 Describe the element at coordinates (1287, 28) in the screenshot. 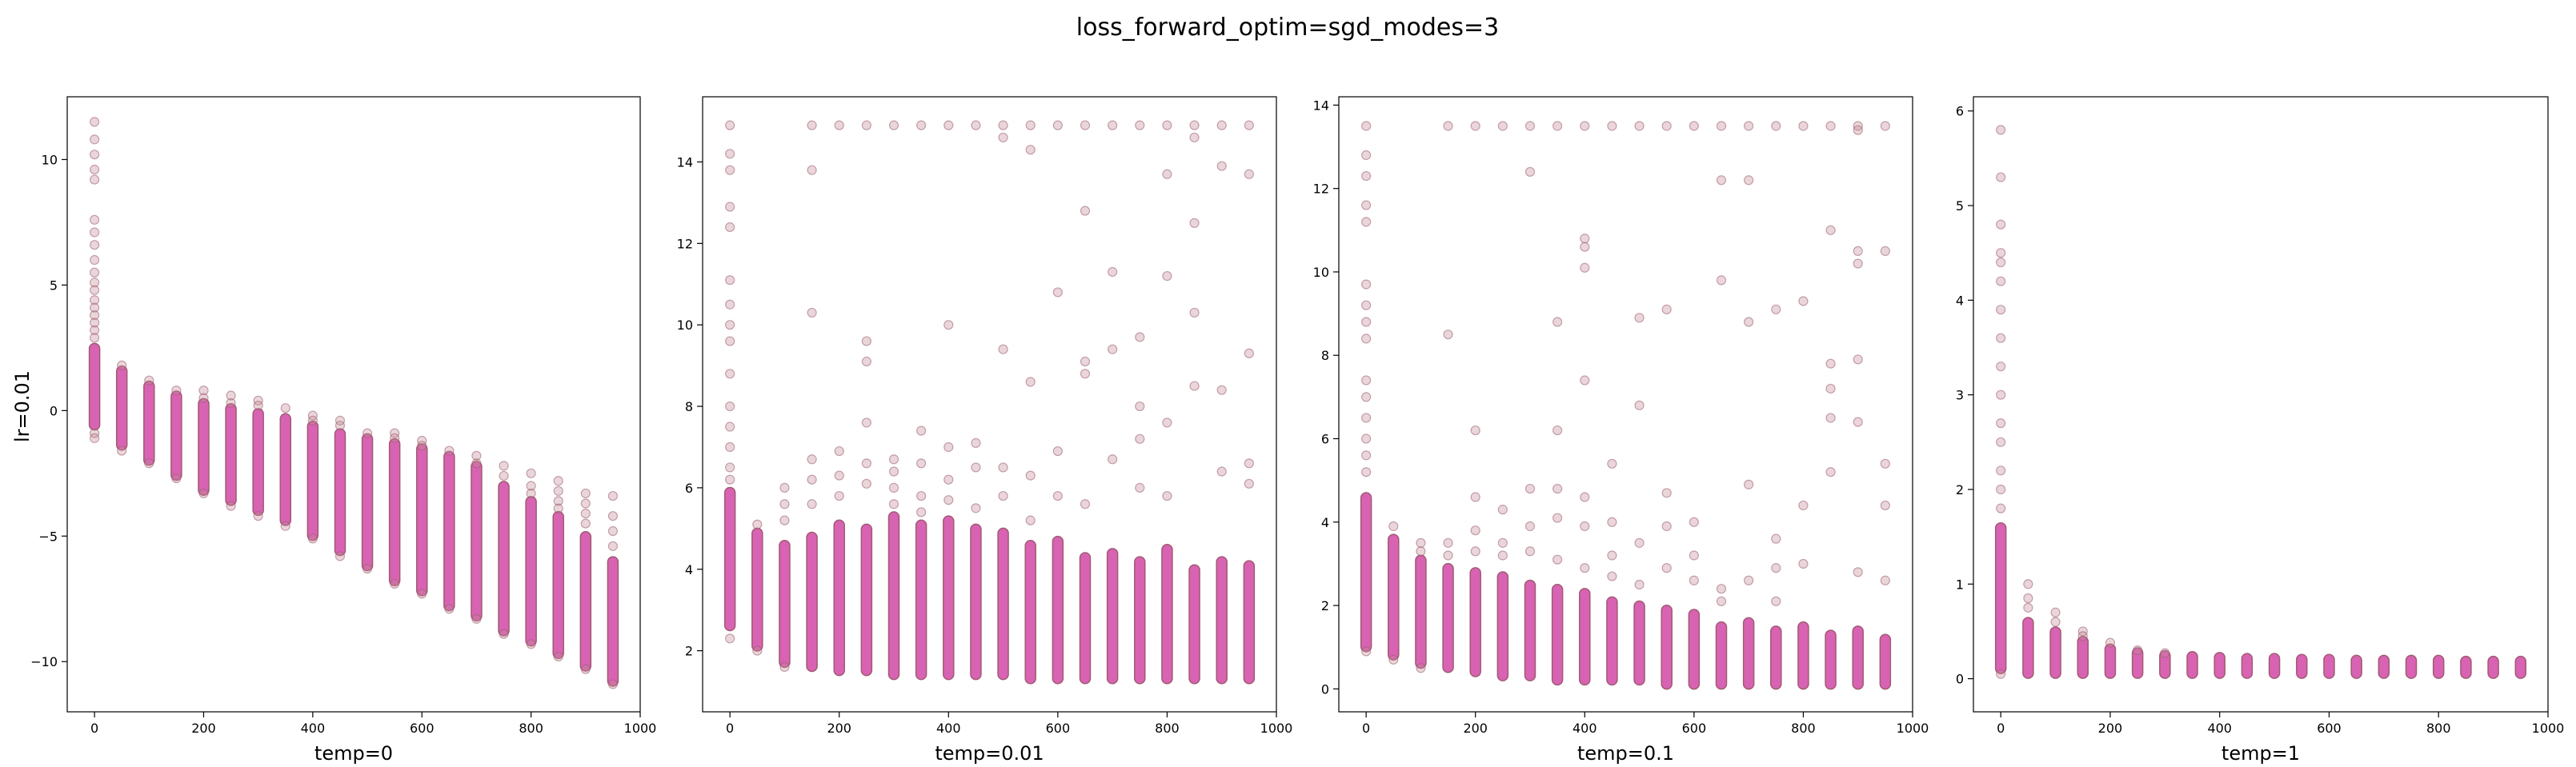

I see `figure-title: loss_forward_optim=sgd_modes=3` at that location.